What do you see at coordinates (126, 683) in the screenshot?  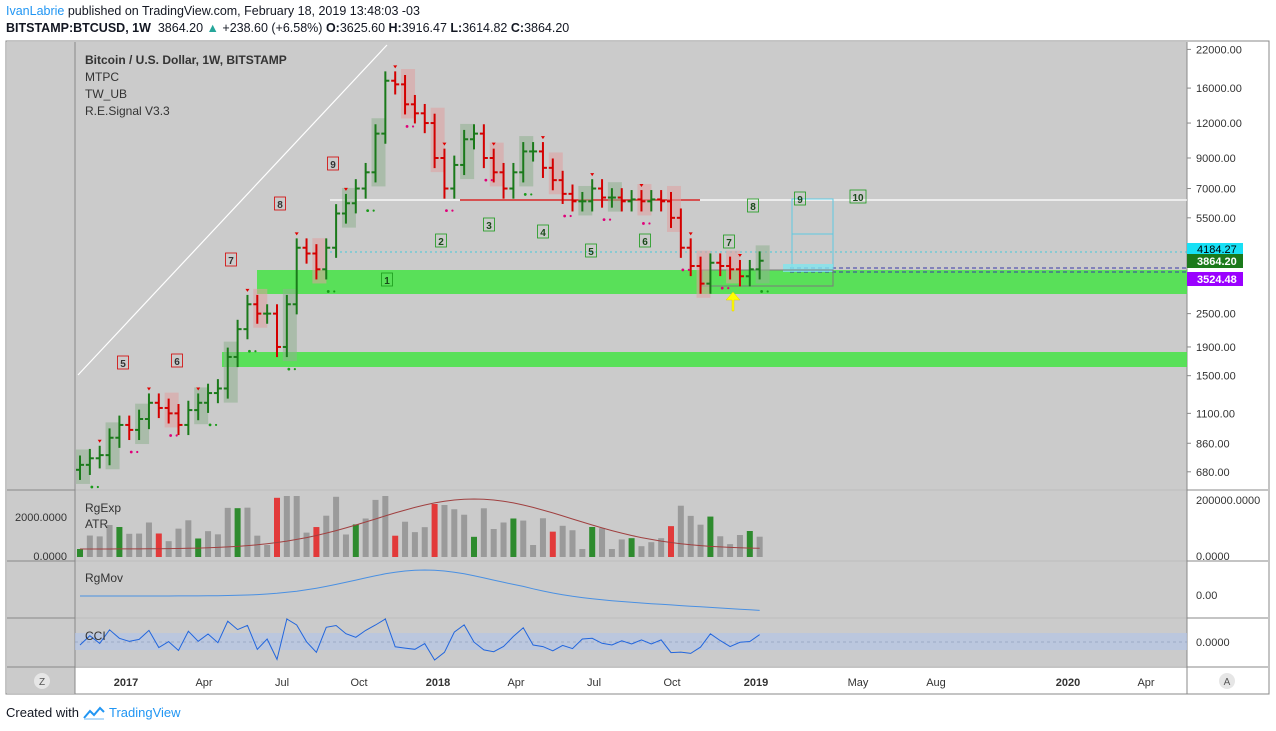 I see `time-axis-label: 2017` at bounding box center [126, 683].